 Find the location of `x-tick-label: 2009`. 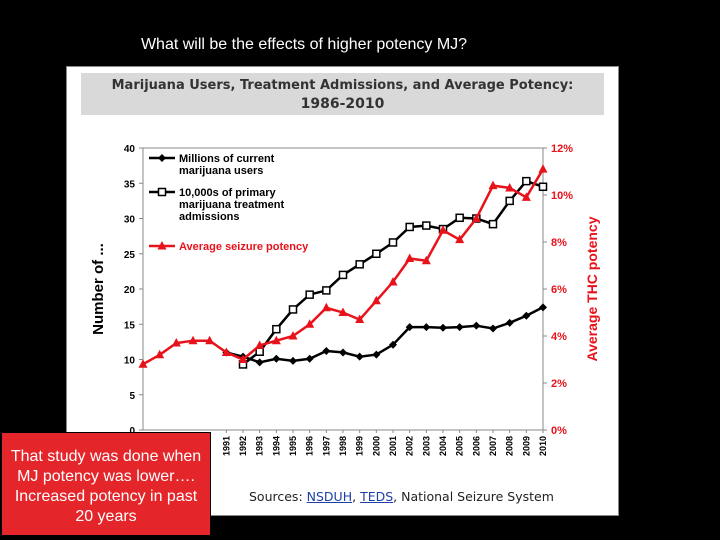

x-tick-label: 2009 is located at coordinates (526, 446).